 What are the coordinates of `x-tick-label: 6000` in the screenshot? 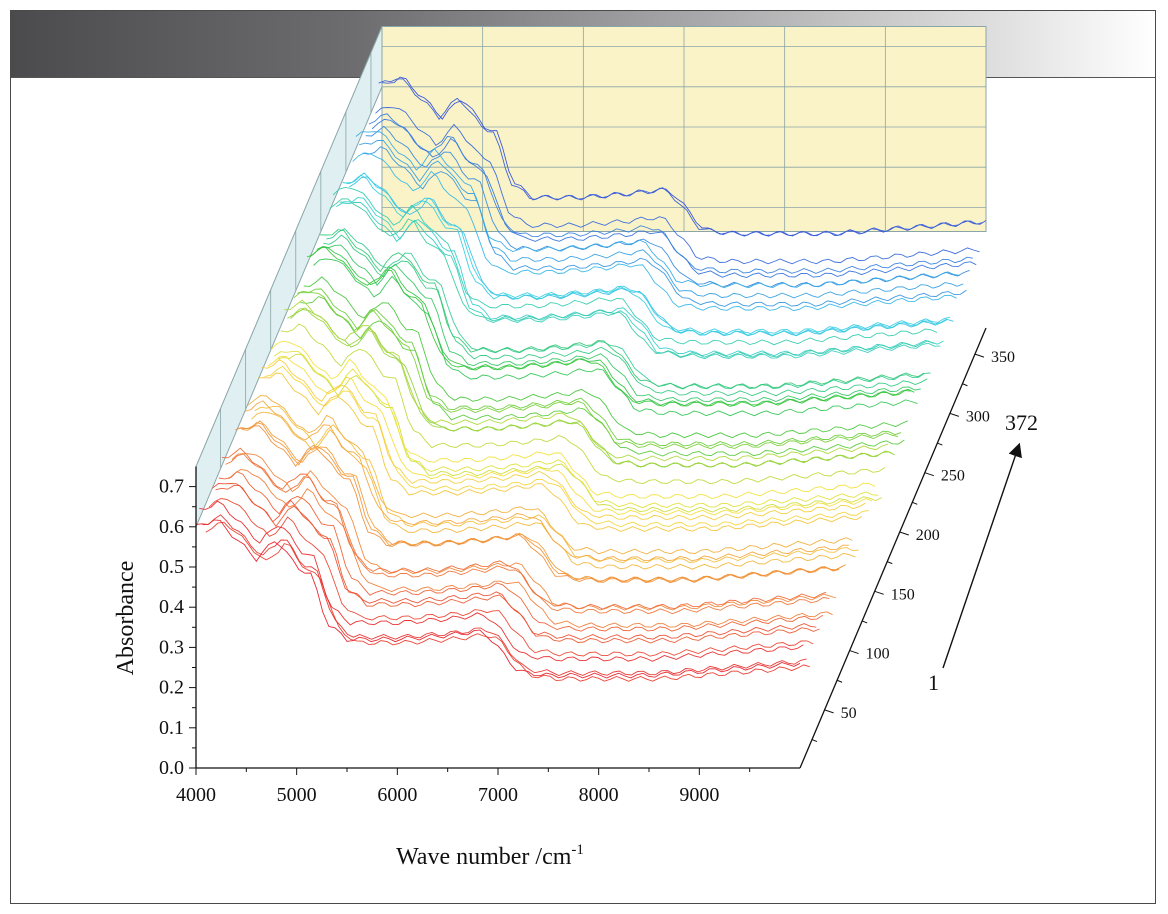 It's located at (397, 795).